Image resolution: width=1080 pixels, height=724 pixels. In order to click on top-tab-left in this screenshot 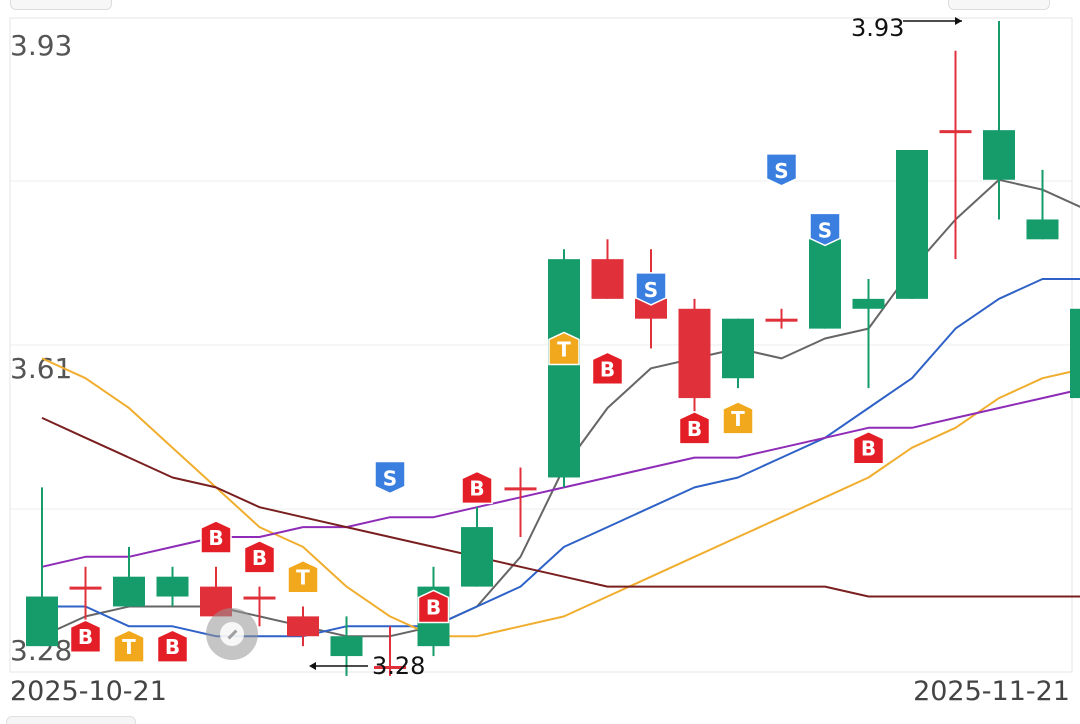, I will do `click(61, 5)`.